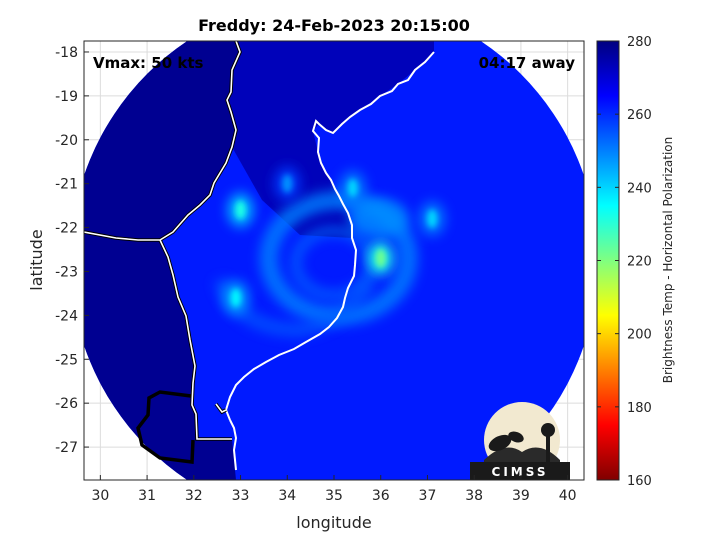  What do you see at coordinates (639, 408) in the screenshot?
I see `colorbar-tick-label: 180` at bounding box center [639, 408].